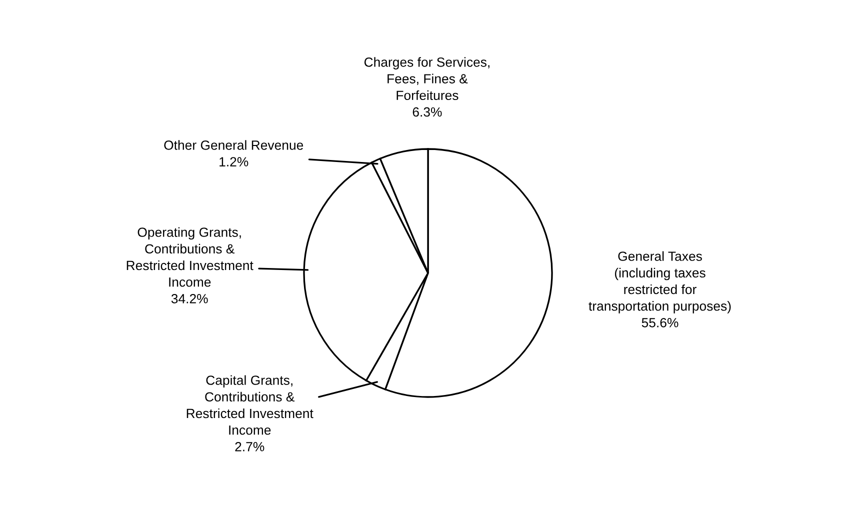  What do you see at coordinates (250, 405) in the screenshot?
I see `slice-label: Capital Grants, Contributions & Restricted Investment Income` at bounding box center [250, 405].